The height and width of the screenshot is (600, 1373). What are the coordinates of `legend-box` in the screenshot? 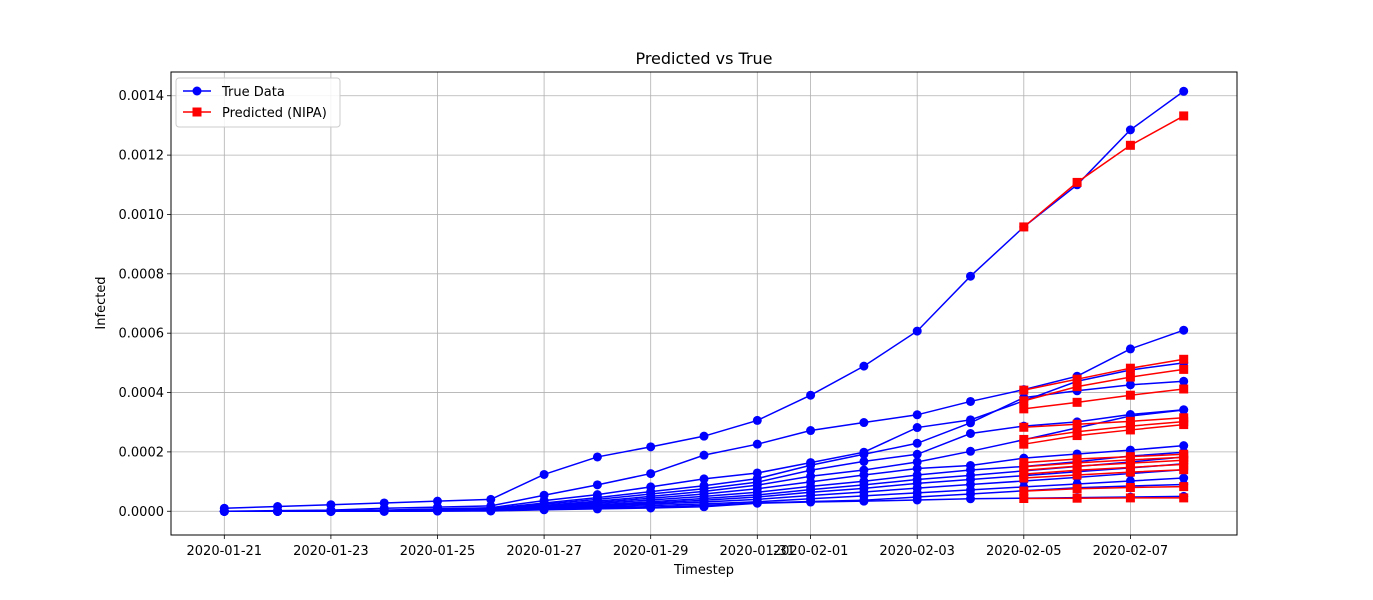 It's located at (258, 102).